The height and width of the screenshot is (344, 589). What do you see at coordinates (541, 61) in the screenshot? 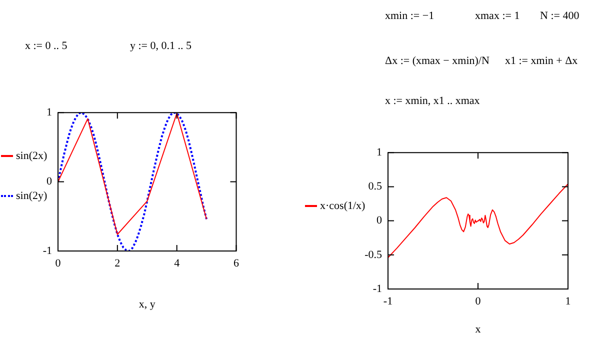
I see `text: x1 := xmin + Δx` at bounding box center [541, 61].